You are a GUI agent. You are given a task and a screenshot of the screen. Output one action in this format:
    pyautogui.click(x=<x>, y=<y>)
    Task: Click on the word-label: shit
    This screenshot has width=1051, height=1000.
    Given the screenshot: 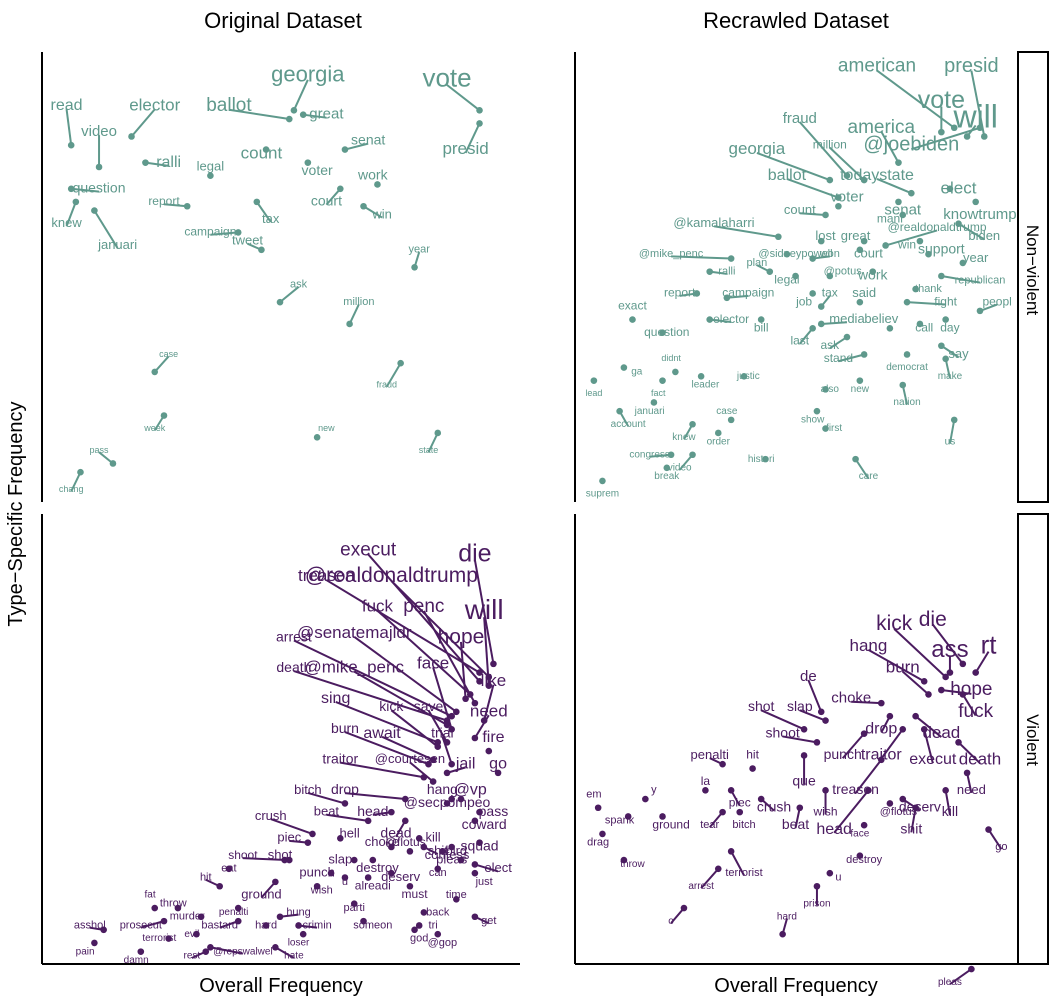 What is the action you would take?
    pyautogui.click(x=911, y=828)
    